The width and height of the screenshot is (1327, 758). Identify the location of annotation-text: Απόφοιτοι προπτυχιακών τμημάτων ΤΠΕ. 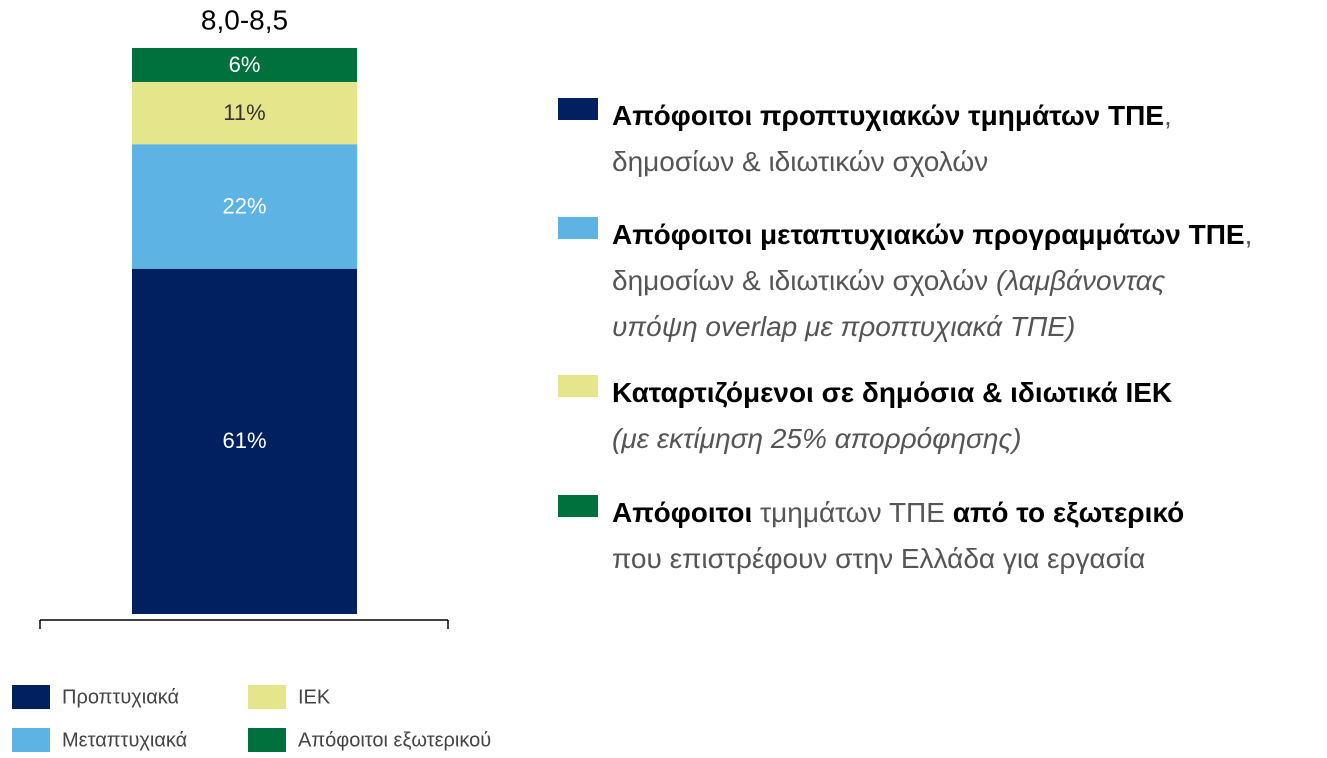
(888, 115).